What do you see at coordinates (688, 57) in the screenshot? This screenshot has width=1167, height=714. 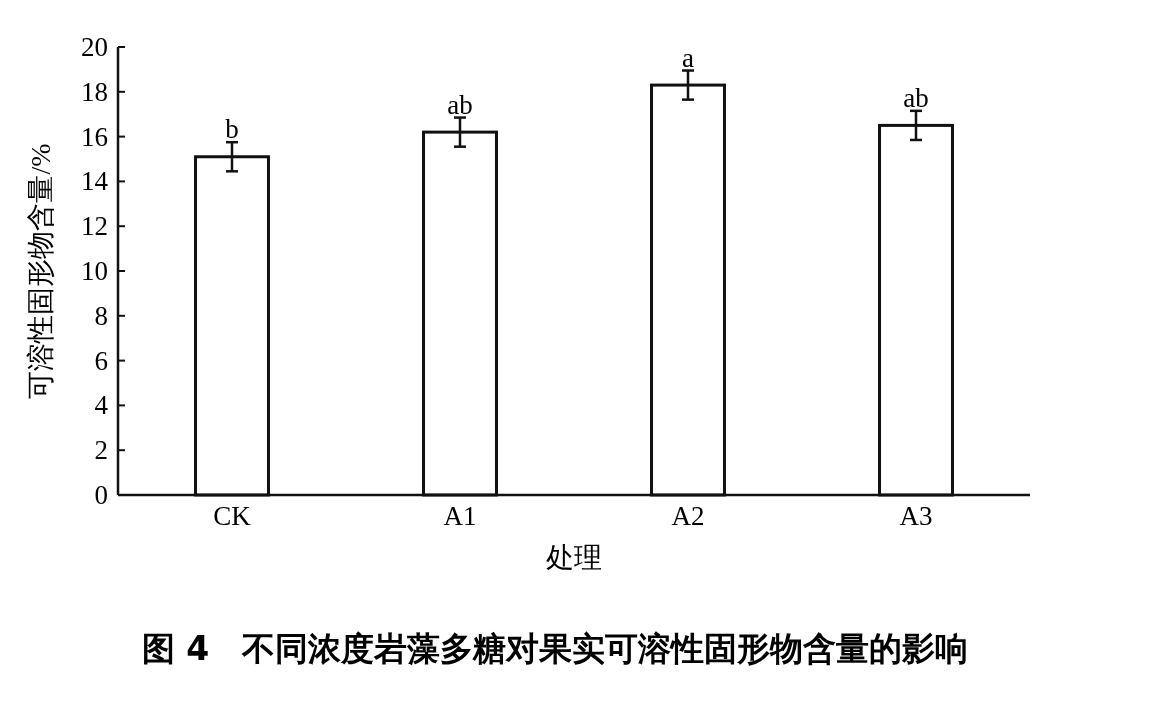 I see `annotation: a` at bounding box center [688, 57].